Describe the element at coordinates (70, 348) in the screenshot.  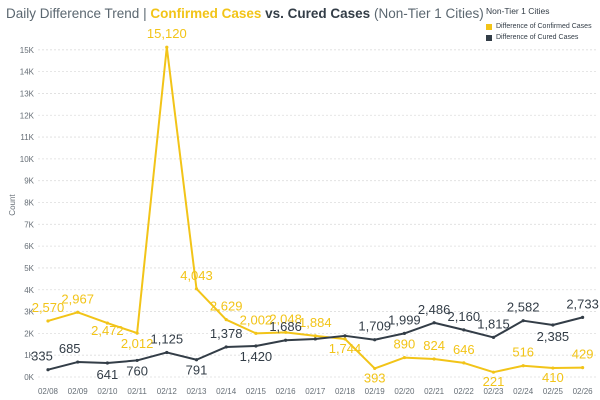
I see `data-label-cured: 685` at that location.